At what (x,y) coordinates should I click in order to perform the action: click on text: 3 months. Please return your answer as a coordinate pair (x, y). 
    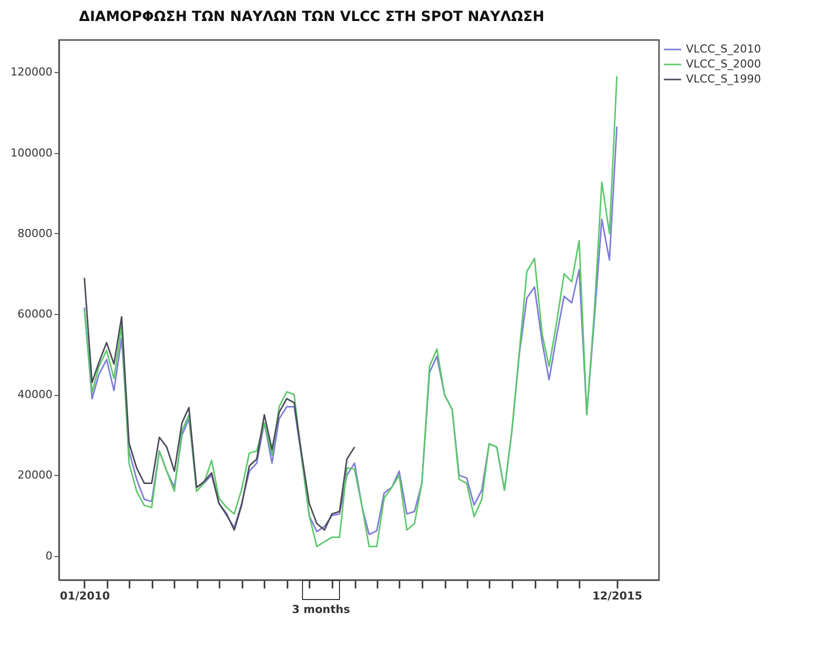
    Looking at the image, I should click on (321, 609).